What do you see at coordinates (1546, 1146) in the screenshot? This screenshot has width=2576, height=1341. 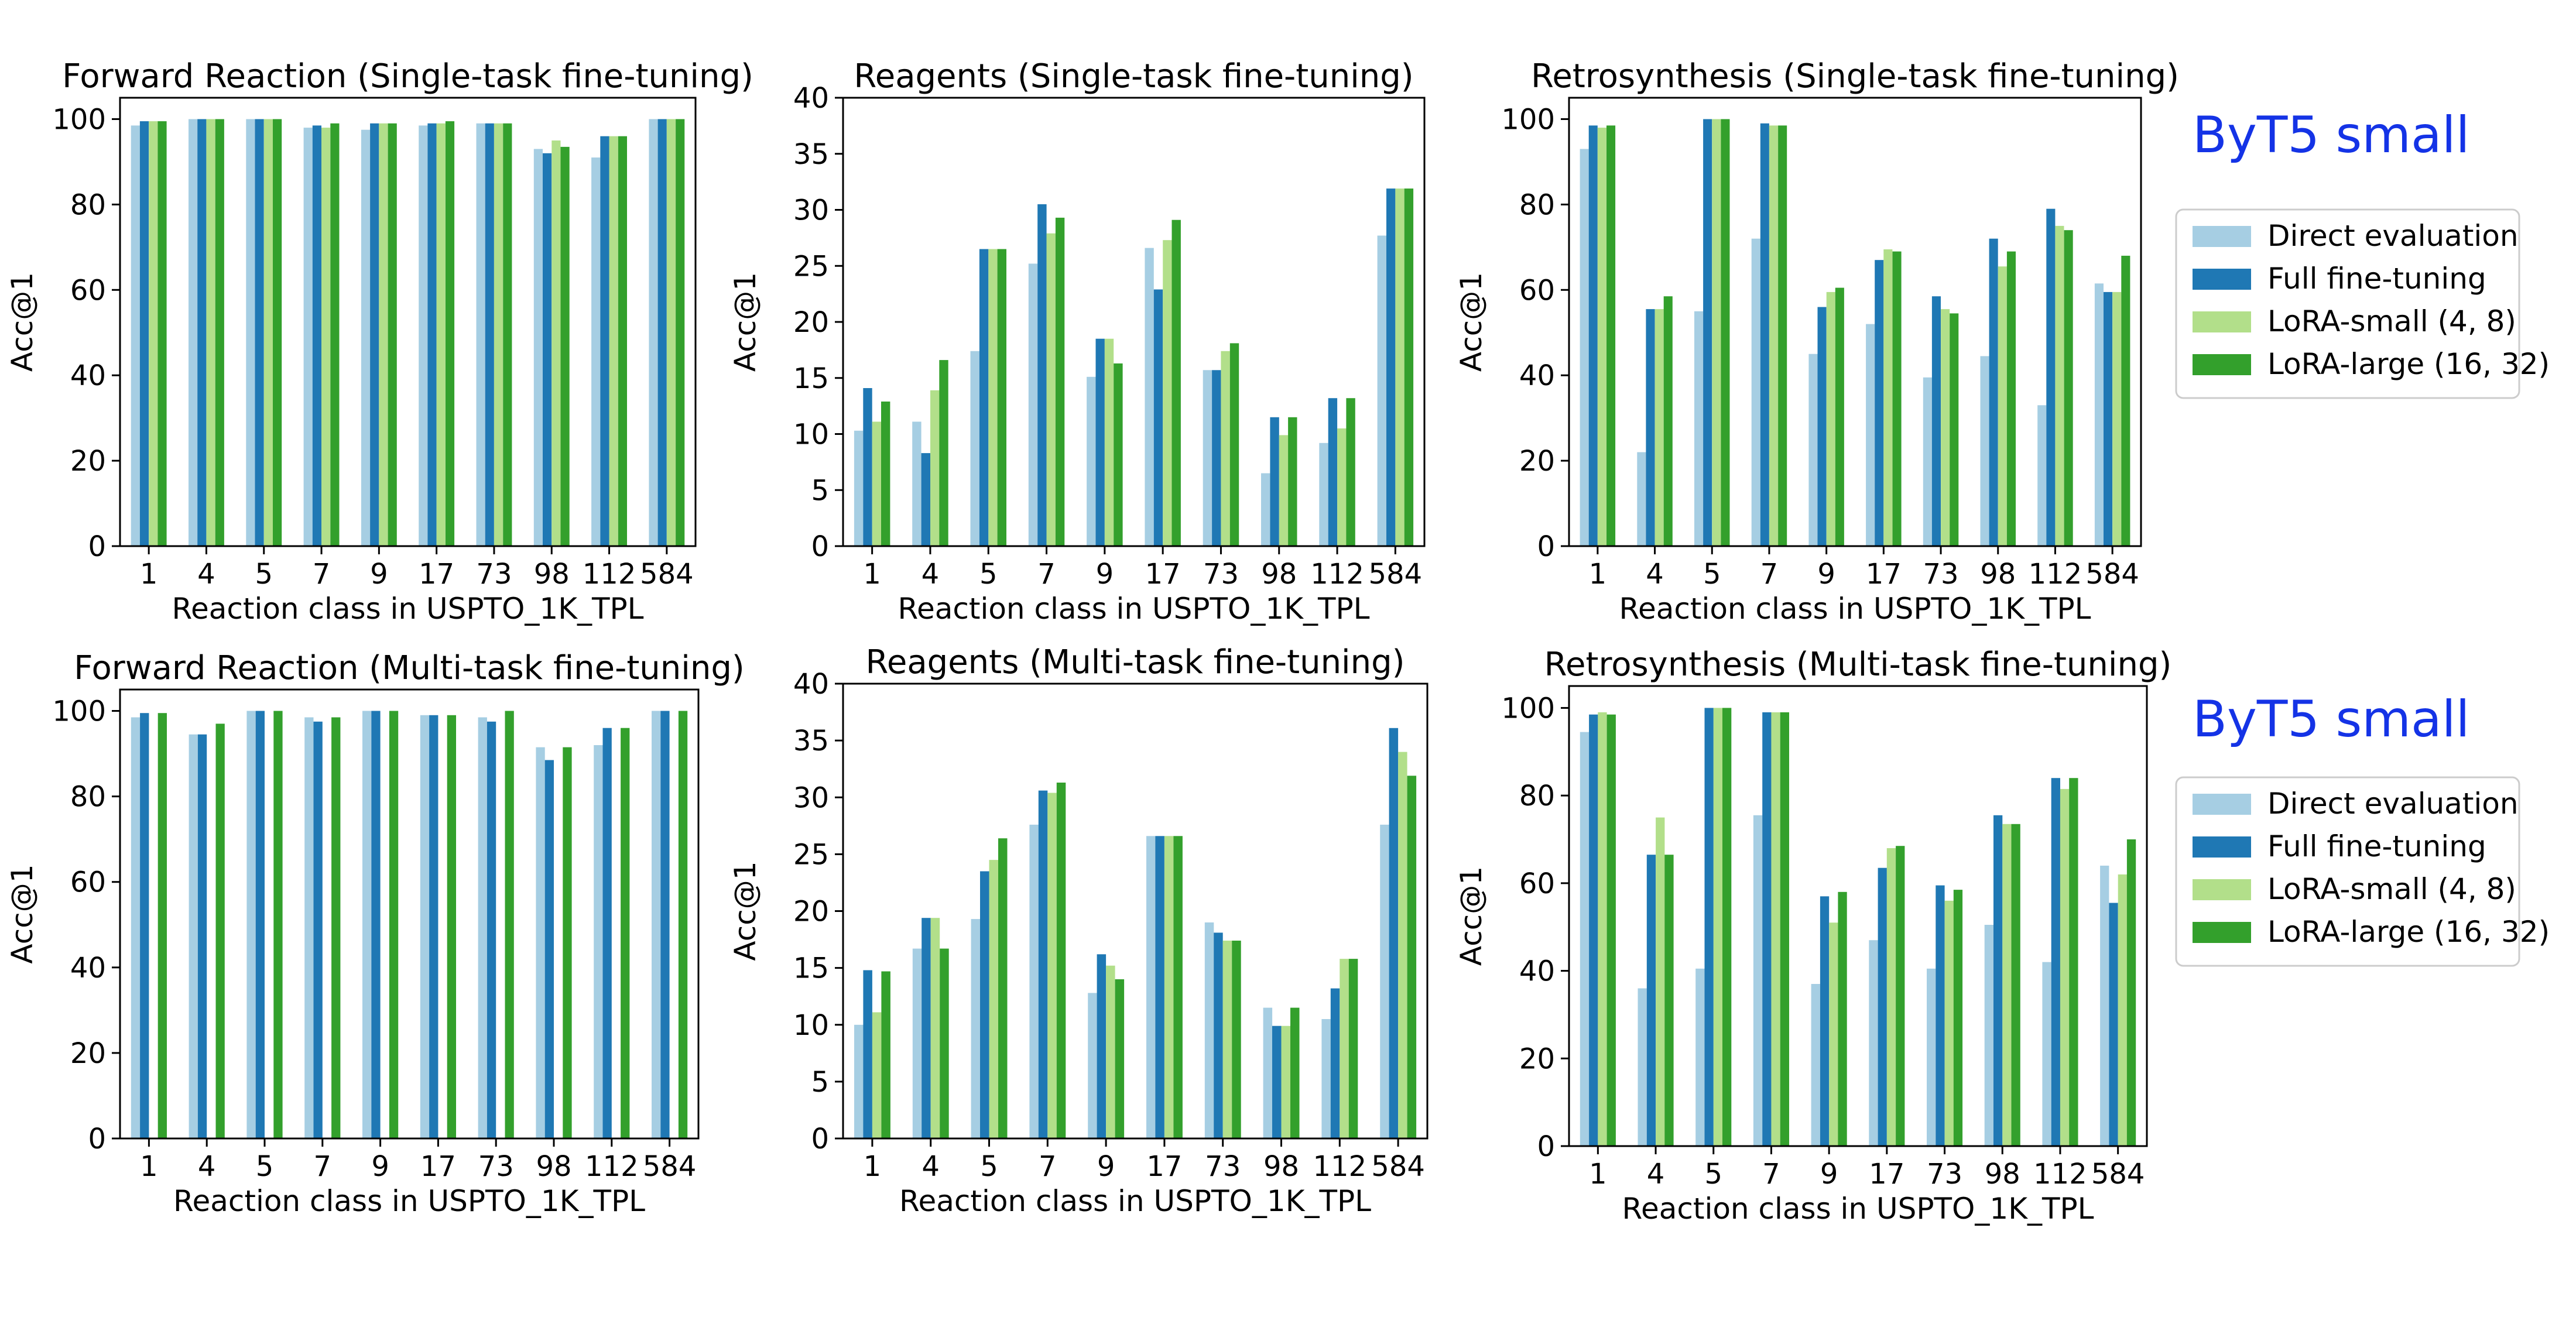 I see `y-tick-label: 0` at bounding box center [1546, 1146].